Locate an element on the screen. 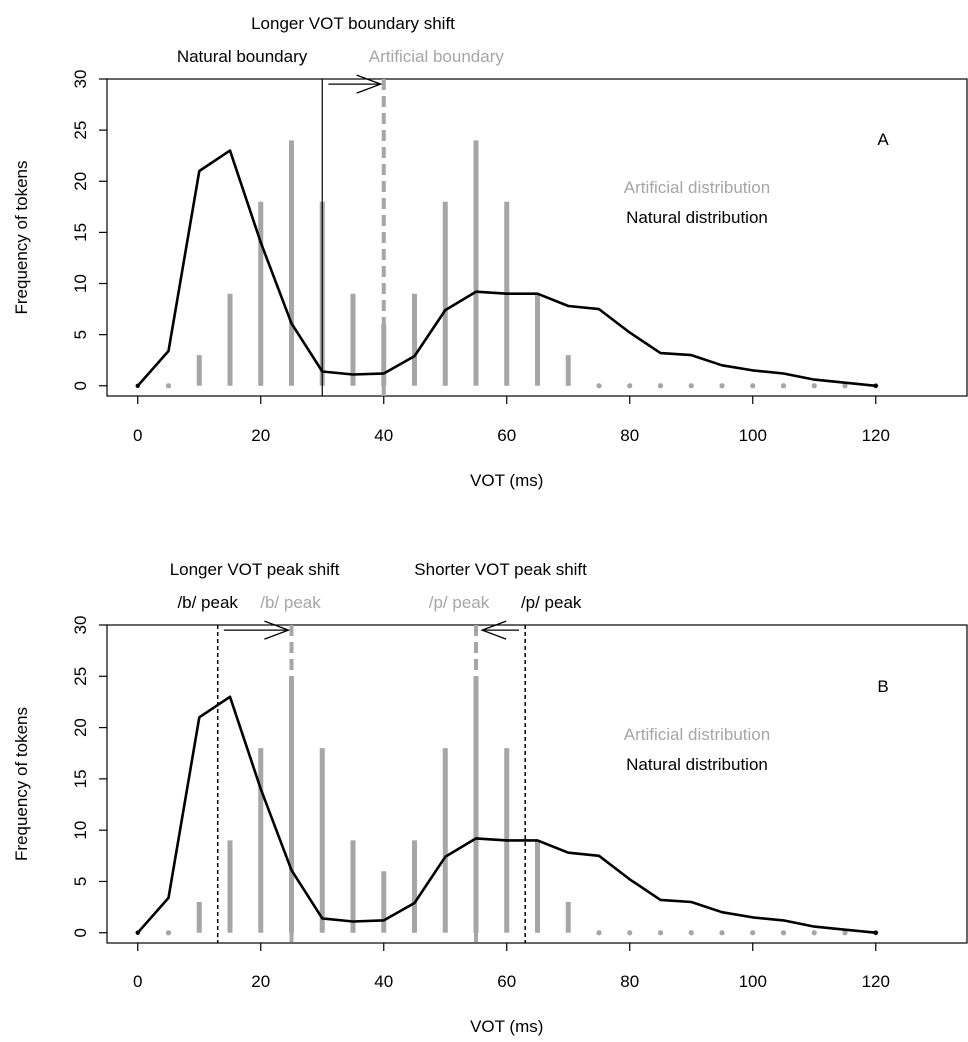  panel-label: A is located at coordinates (883, 139).